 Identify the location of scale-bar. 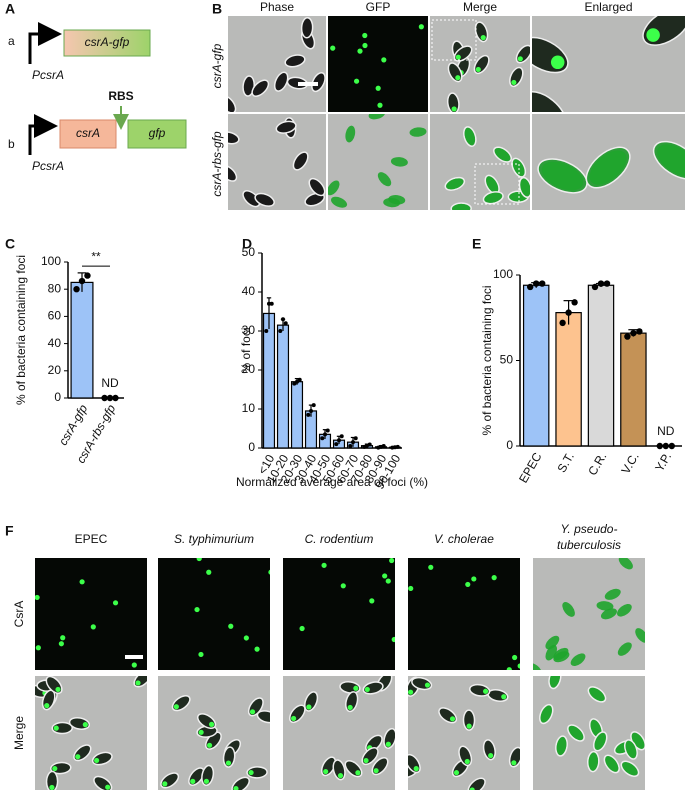
(134, 657).